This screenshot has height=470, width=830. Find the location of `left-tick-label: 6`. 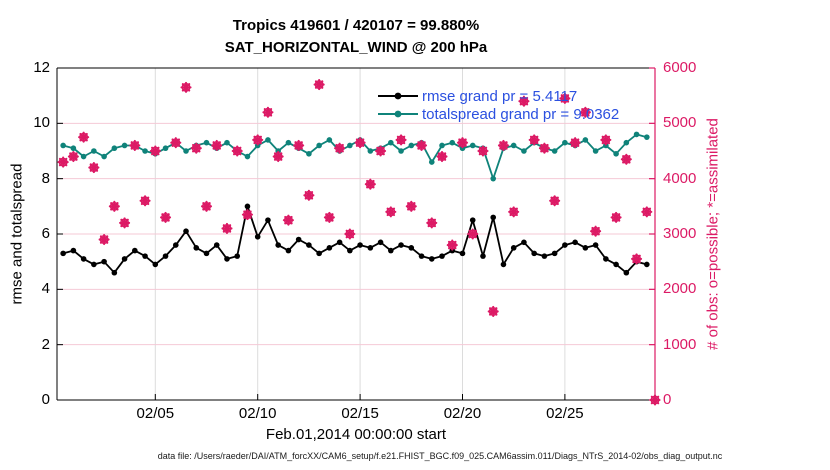

left-tick-label: 6 is located at coordinates (45, 233).